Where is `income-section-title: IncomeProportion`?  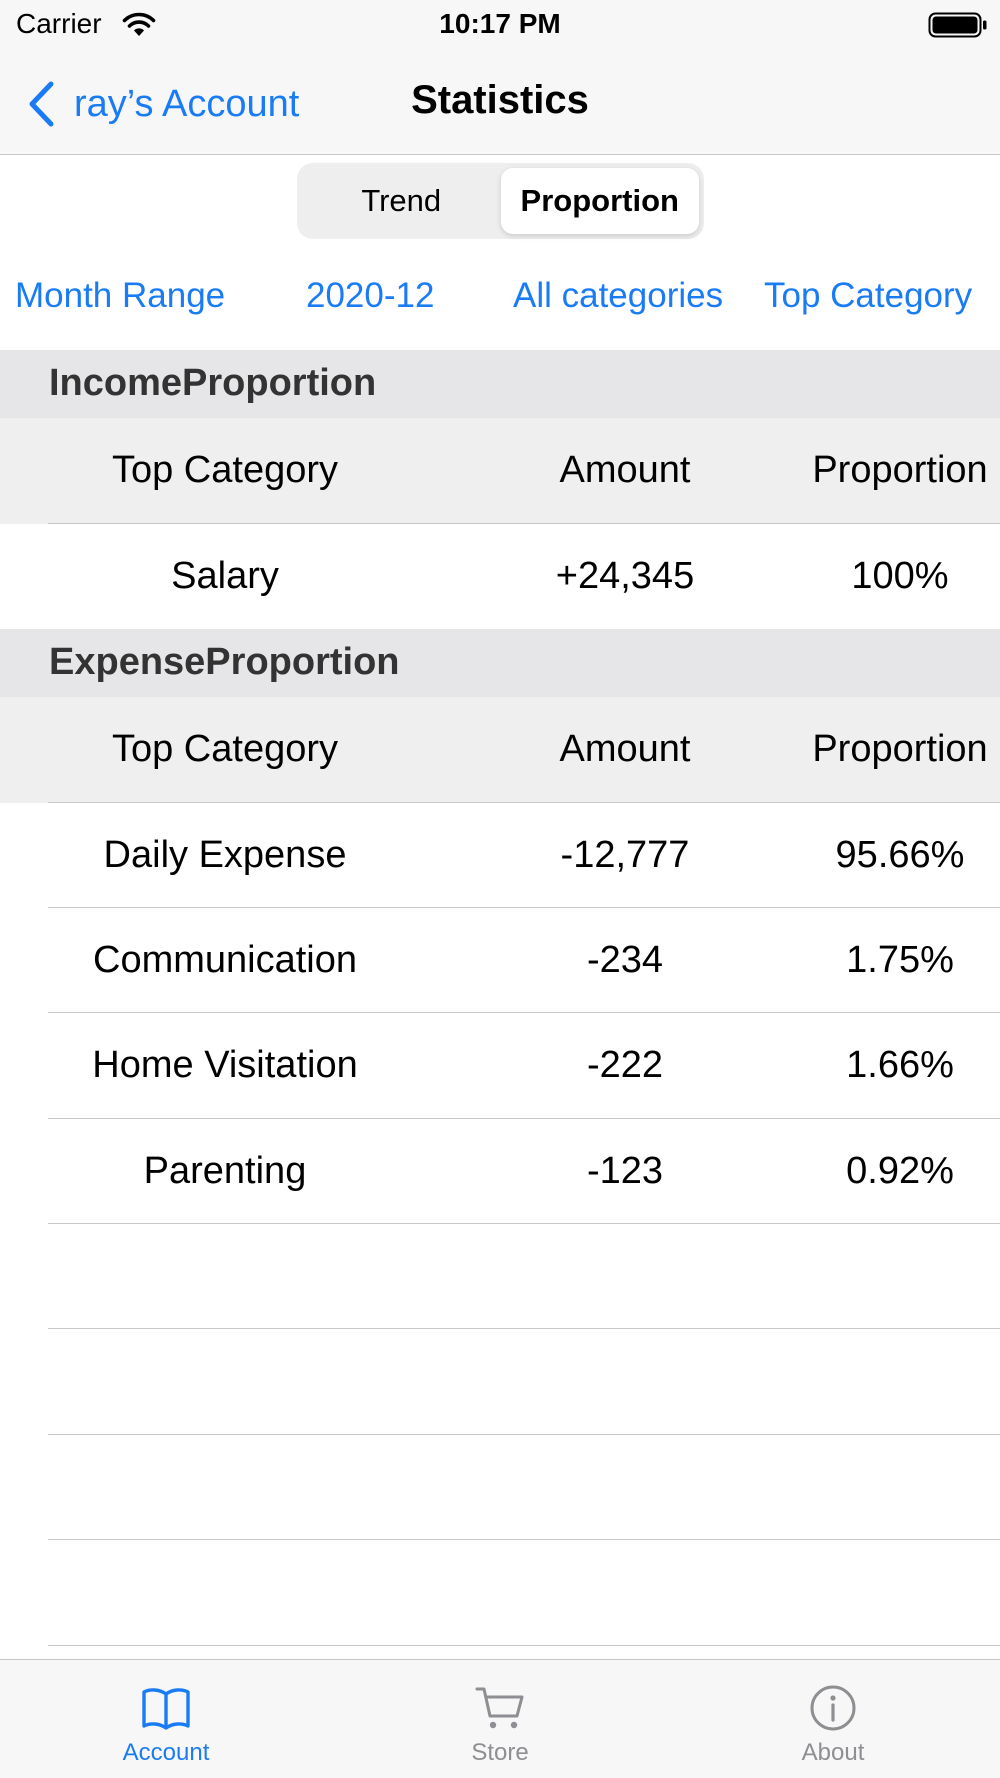
income-section-title: IncomeProportion is located at coordinates (213, 383).